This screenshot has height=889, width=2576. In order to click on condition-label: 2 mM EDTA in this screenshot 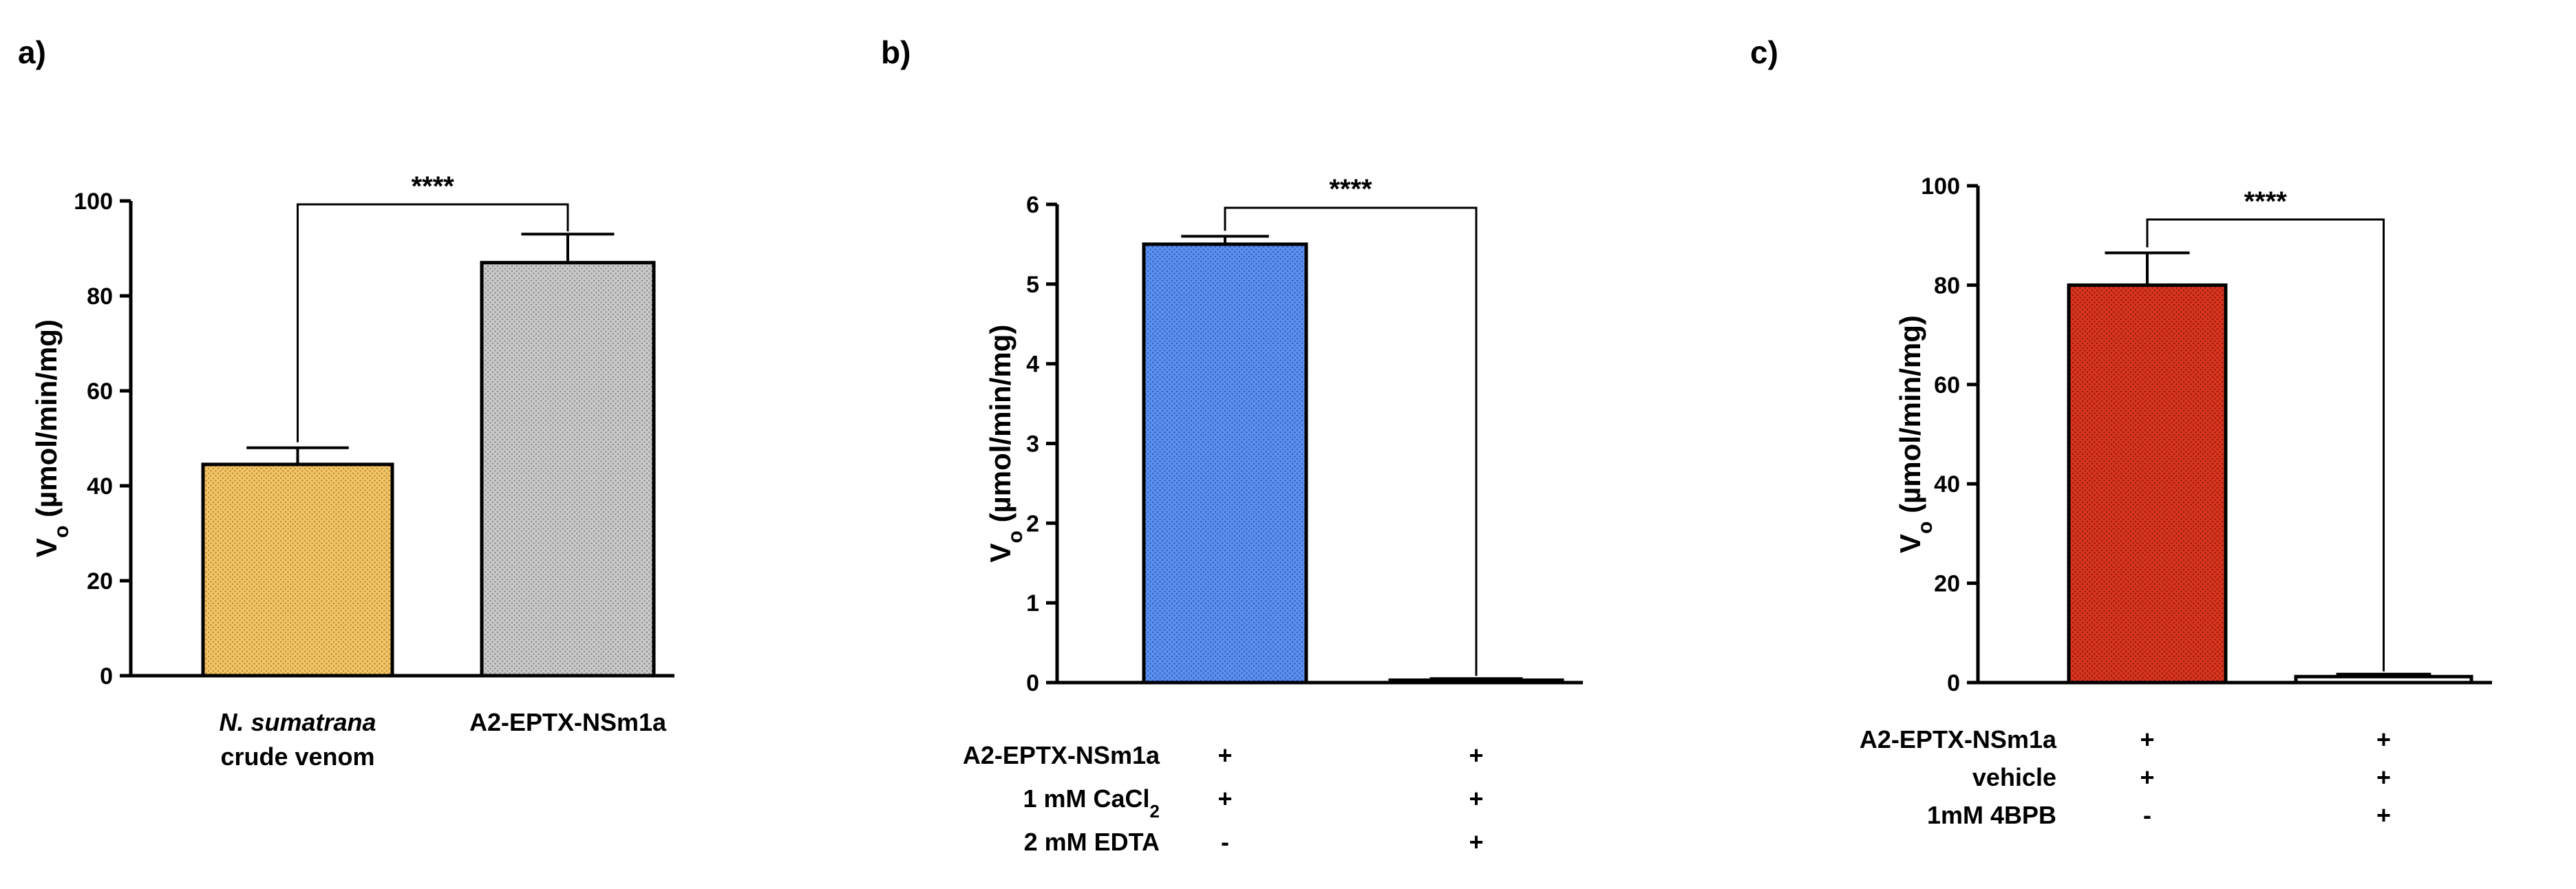, I will do `click(1092, 842)`.